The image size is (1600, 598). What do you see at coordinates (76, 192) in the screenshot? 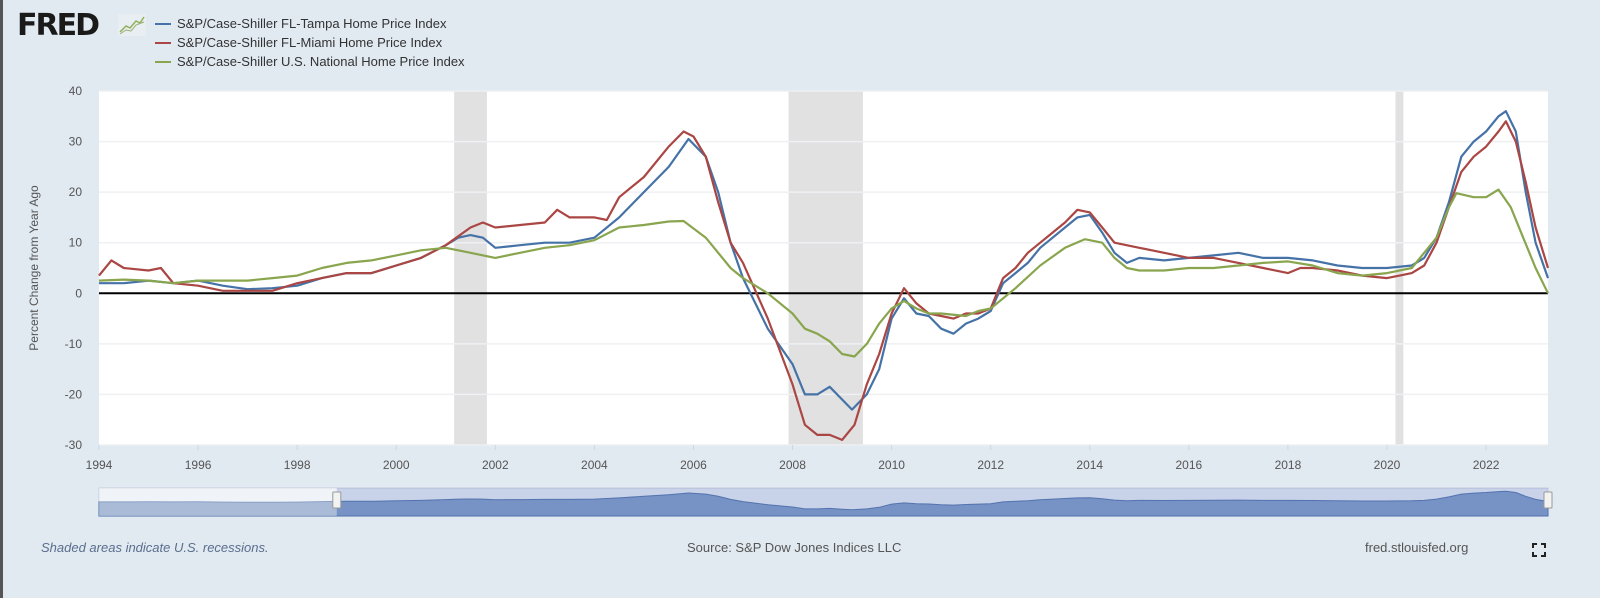
I see `y-tick-label: 20` at bounding box center [76, 192].